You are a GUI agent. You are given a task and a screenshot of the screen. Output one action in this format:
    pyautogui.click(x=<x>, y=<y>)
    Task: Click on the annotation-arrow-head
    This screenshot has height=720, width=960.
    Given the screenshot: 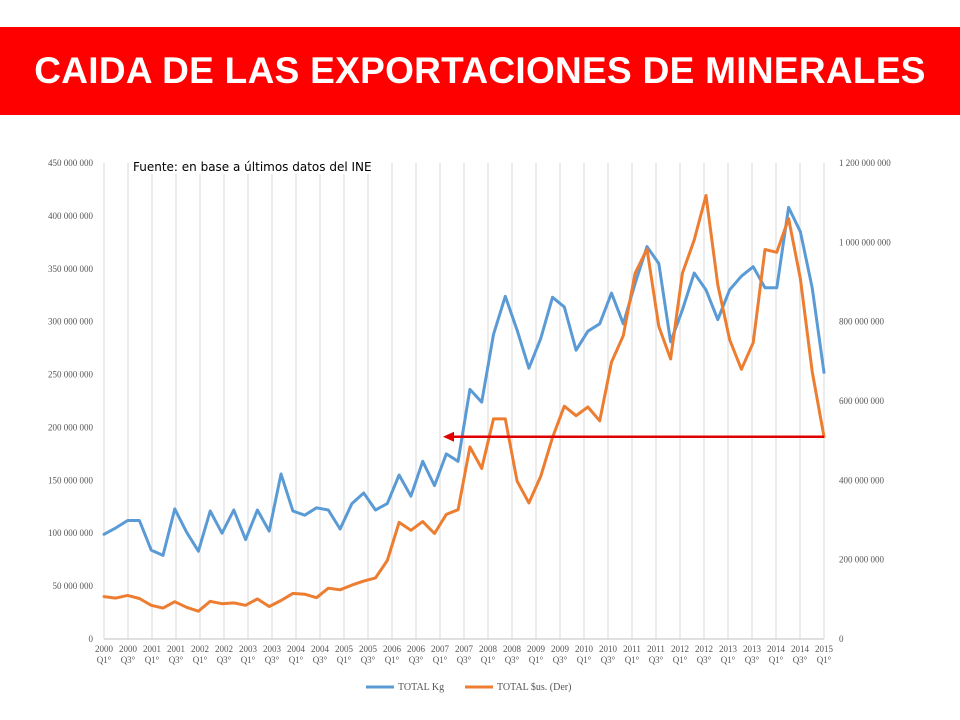 What is the action you would take?
    pyautogui.click(x=448, y=436)
    